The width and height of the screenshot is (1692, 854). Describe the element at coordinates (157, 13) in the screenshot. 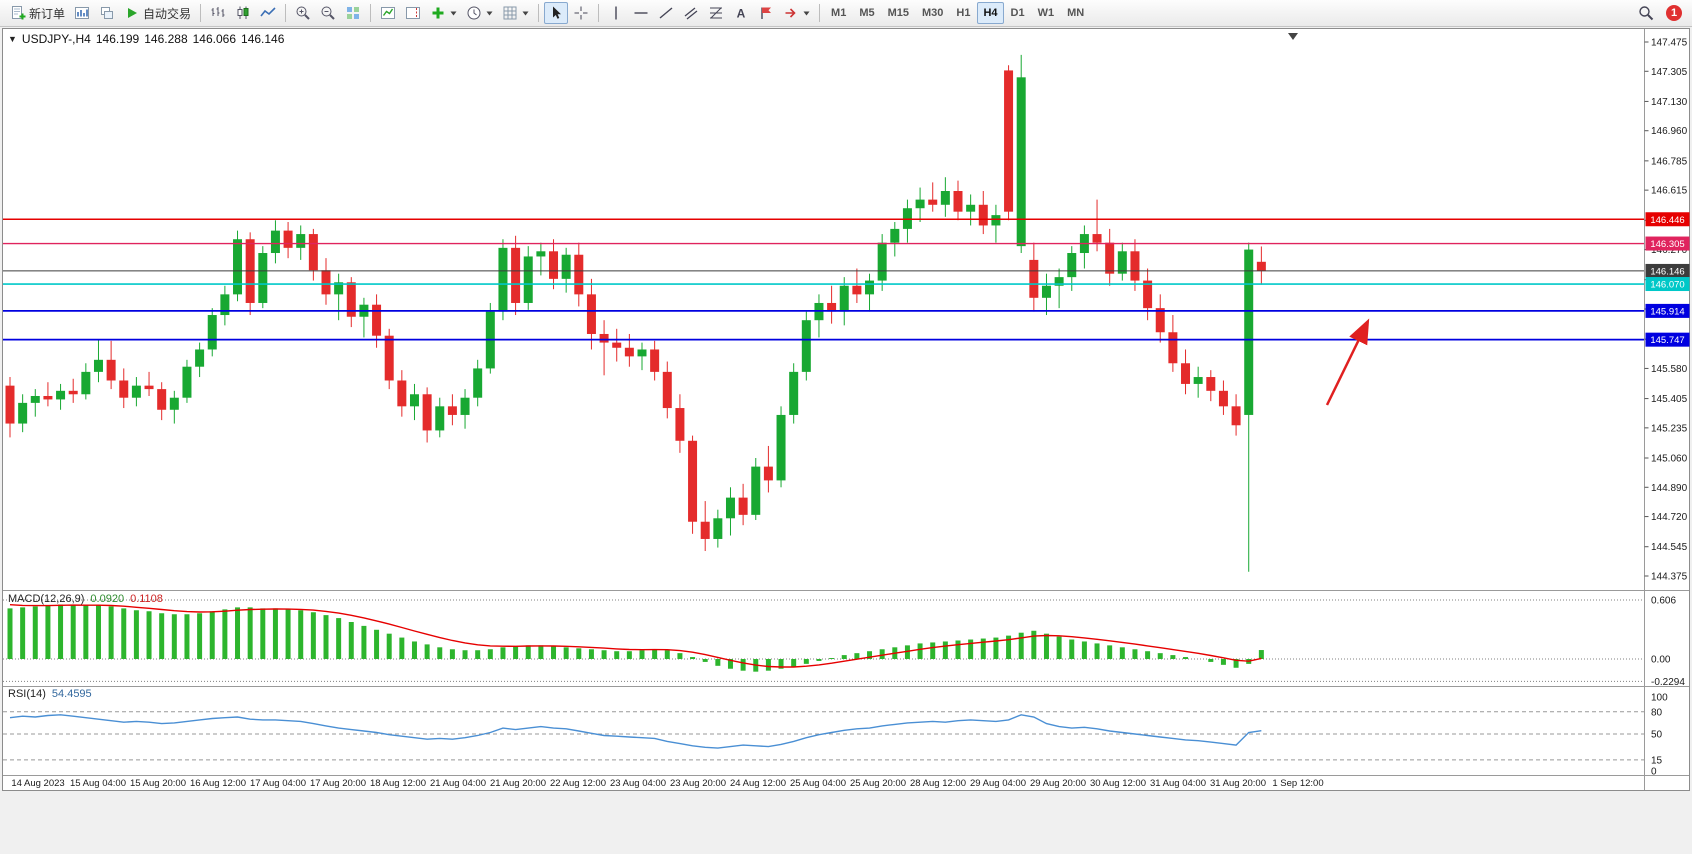

I see `auto-trading-button: 自动交易` at that location.